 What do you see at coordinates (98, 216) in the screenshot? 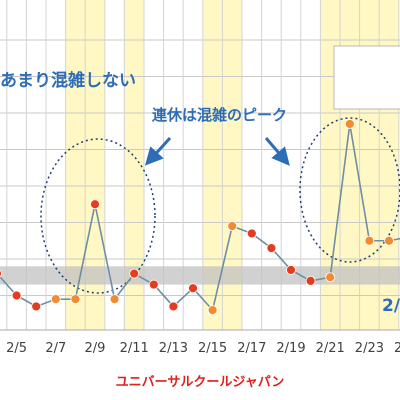
I see `peak-ellipse-left` at bounding box center [98, 216].